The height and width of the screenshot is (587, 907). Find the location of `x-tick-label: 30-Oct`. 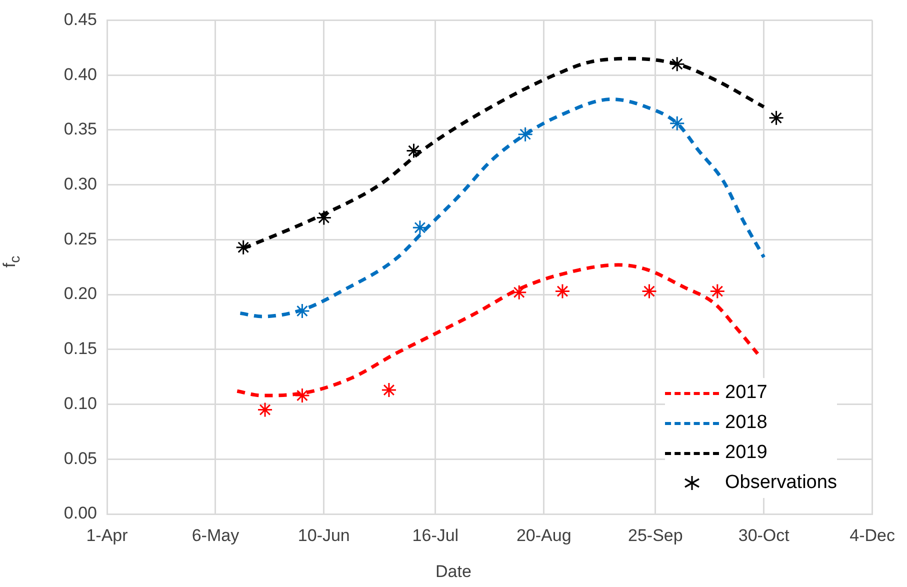

x-tick-label: 30-Oct is located at coordinates (764, 535).